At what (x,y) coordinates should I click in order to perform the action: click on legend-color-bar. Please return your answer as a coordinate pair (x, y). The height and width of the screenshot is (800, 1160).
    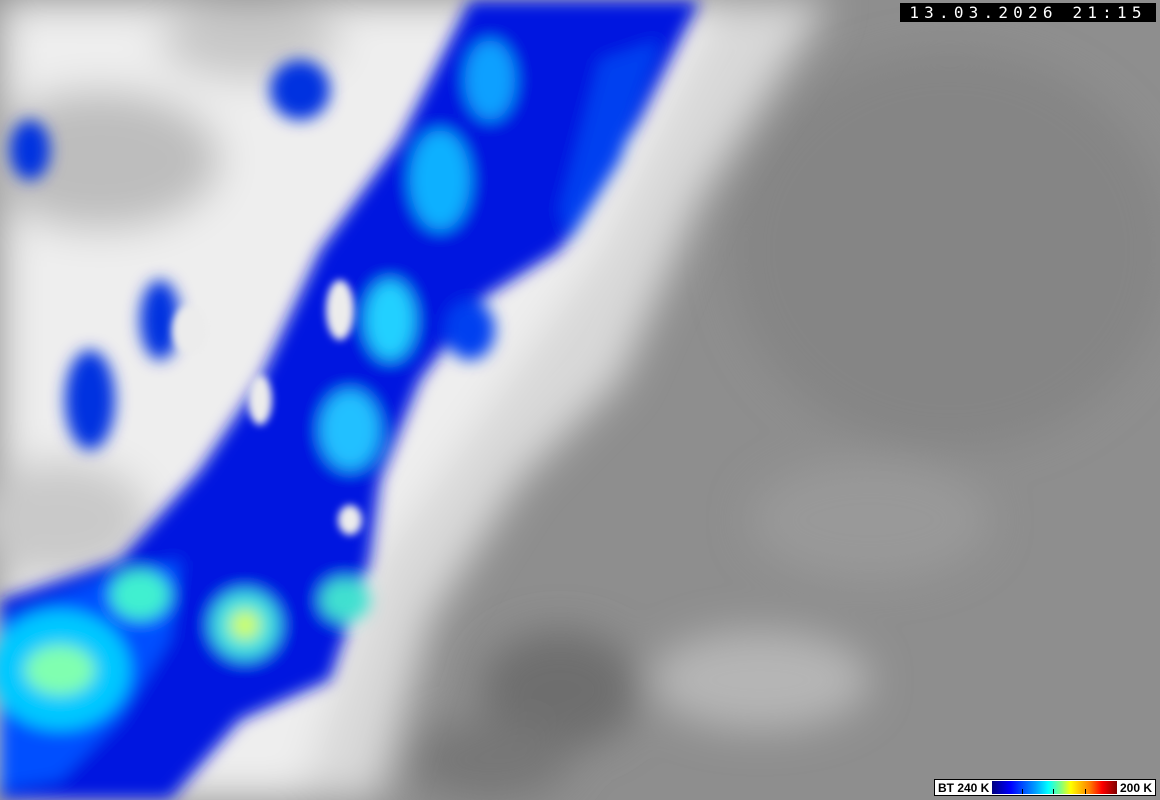
    Looking at the image, I should click on (1054, 787).